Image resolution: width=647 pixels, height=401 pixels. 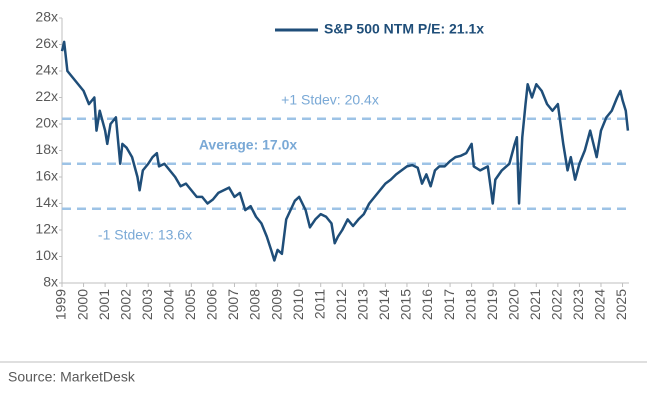 What do you see at coordinates (168, 304) in the screenshot?
I see `x-tick-label: 2004` at bounding box center [168, 304].